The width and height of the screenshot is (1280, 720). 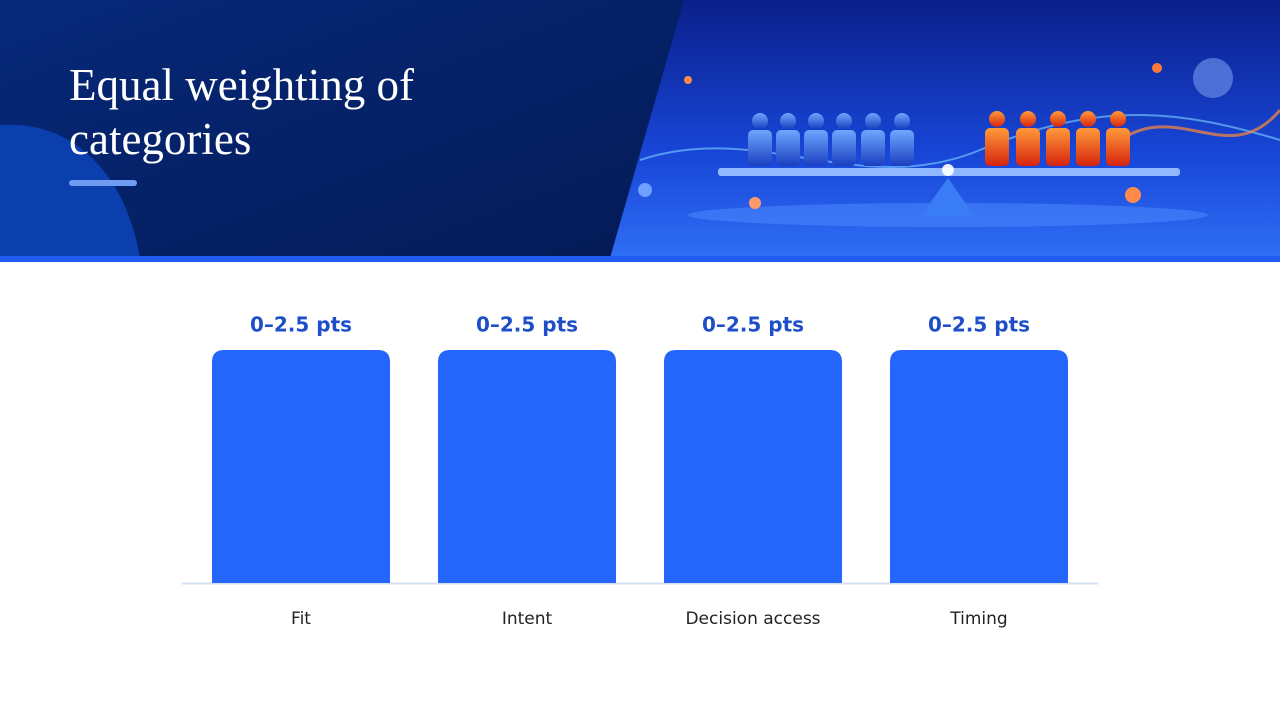 I want to click on x-tick-label: Intent, so click(x=527, y=619).